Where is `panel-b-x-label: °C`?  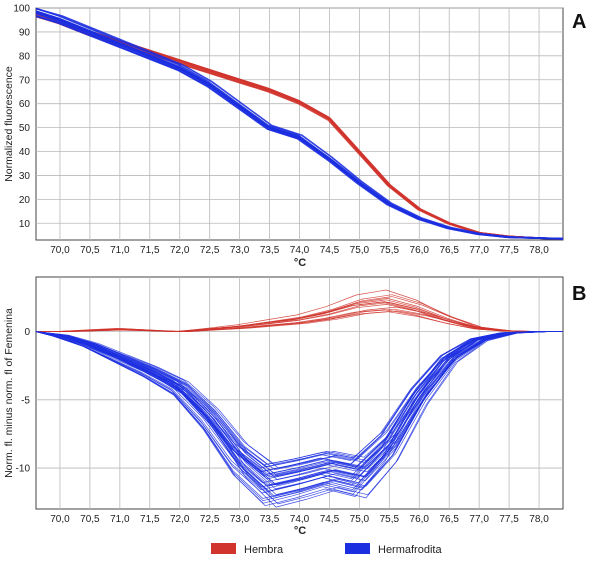
panel-b-x-label: °C is located at coordinates (300, 531).